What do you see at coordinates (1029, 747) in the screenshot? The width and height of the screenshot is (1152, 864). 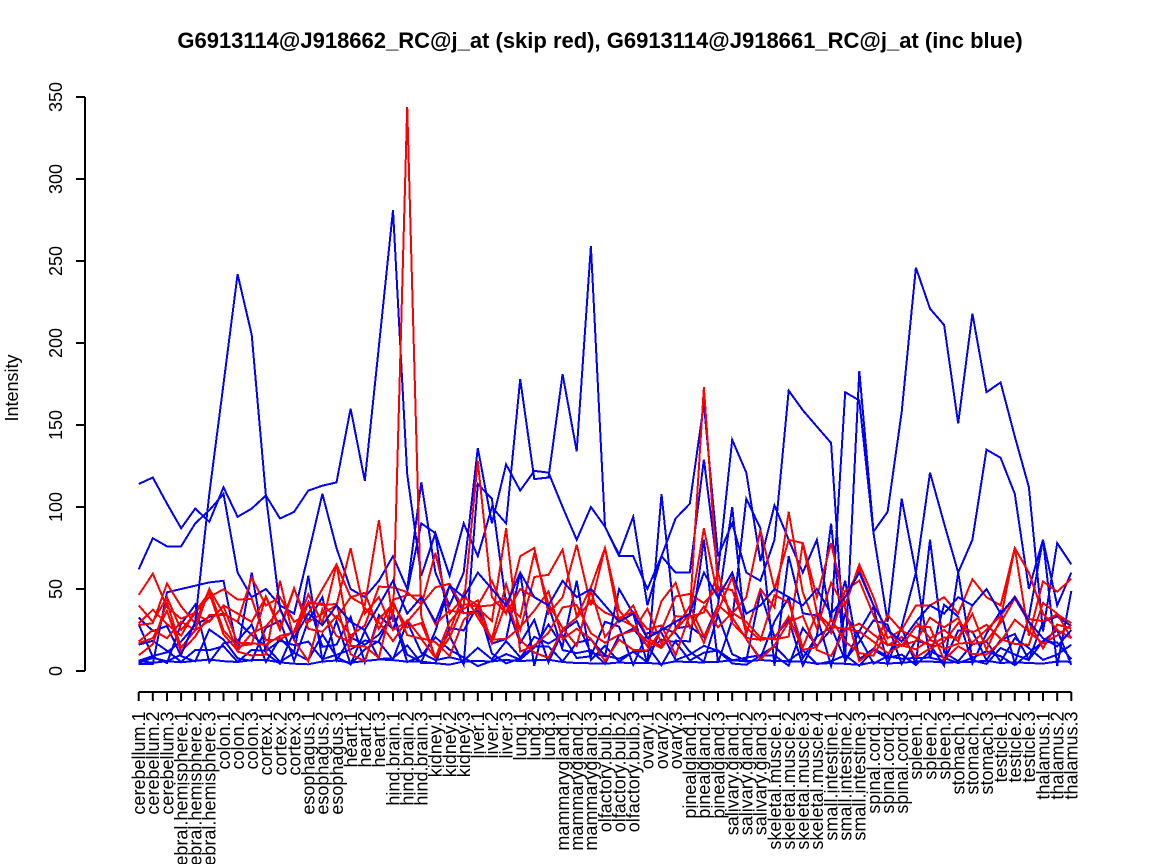 I see `svg-text: testicle.3` at bounding box center [1029, 747].